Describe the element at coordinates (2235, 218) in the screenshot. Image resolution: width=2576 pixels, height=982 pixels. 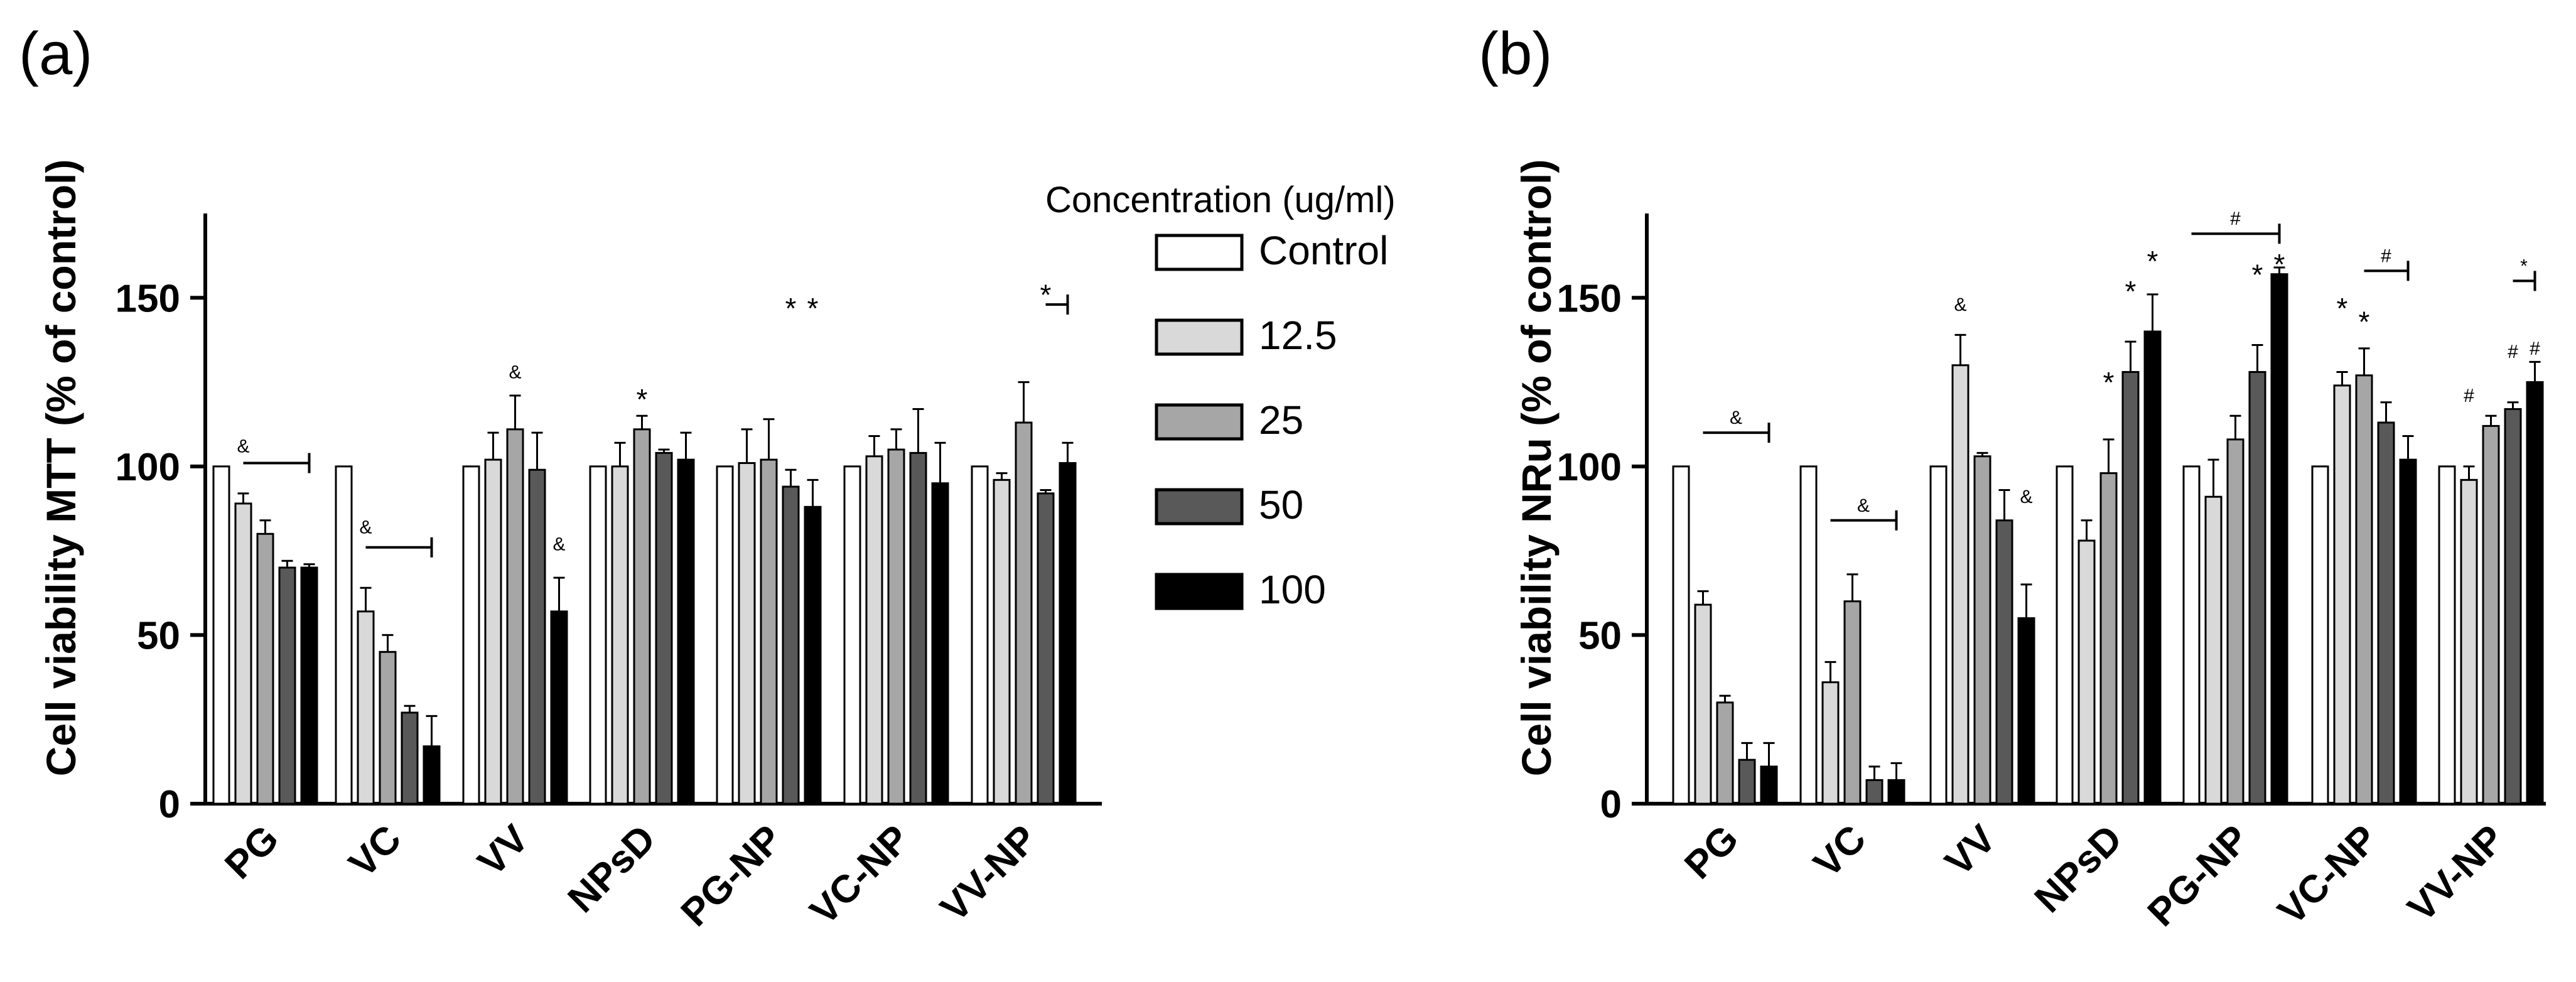
I see `panel-b-bracket-mark: #` at that location.